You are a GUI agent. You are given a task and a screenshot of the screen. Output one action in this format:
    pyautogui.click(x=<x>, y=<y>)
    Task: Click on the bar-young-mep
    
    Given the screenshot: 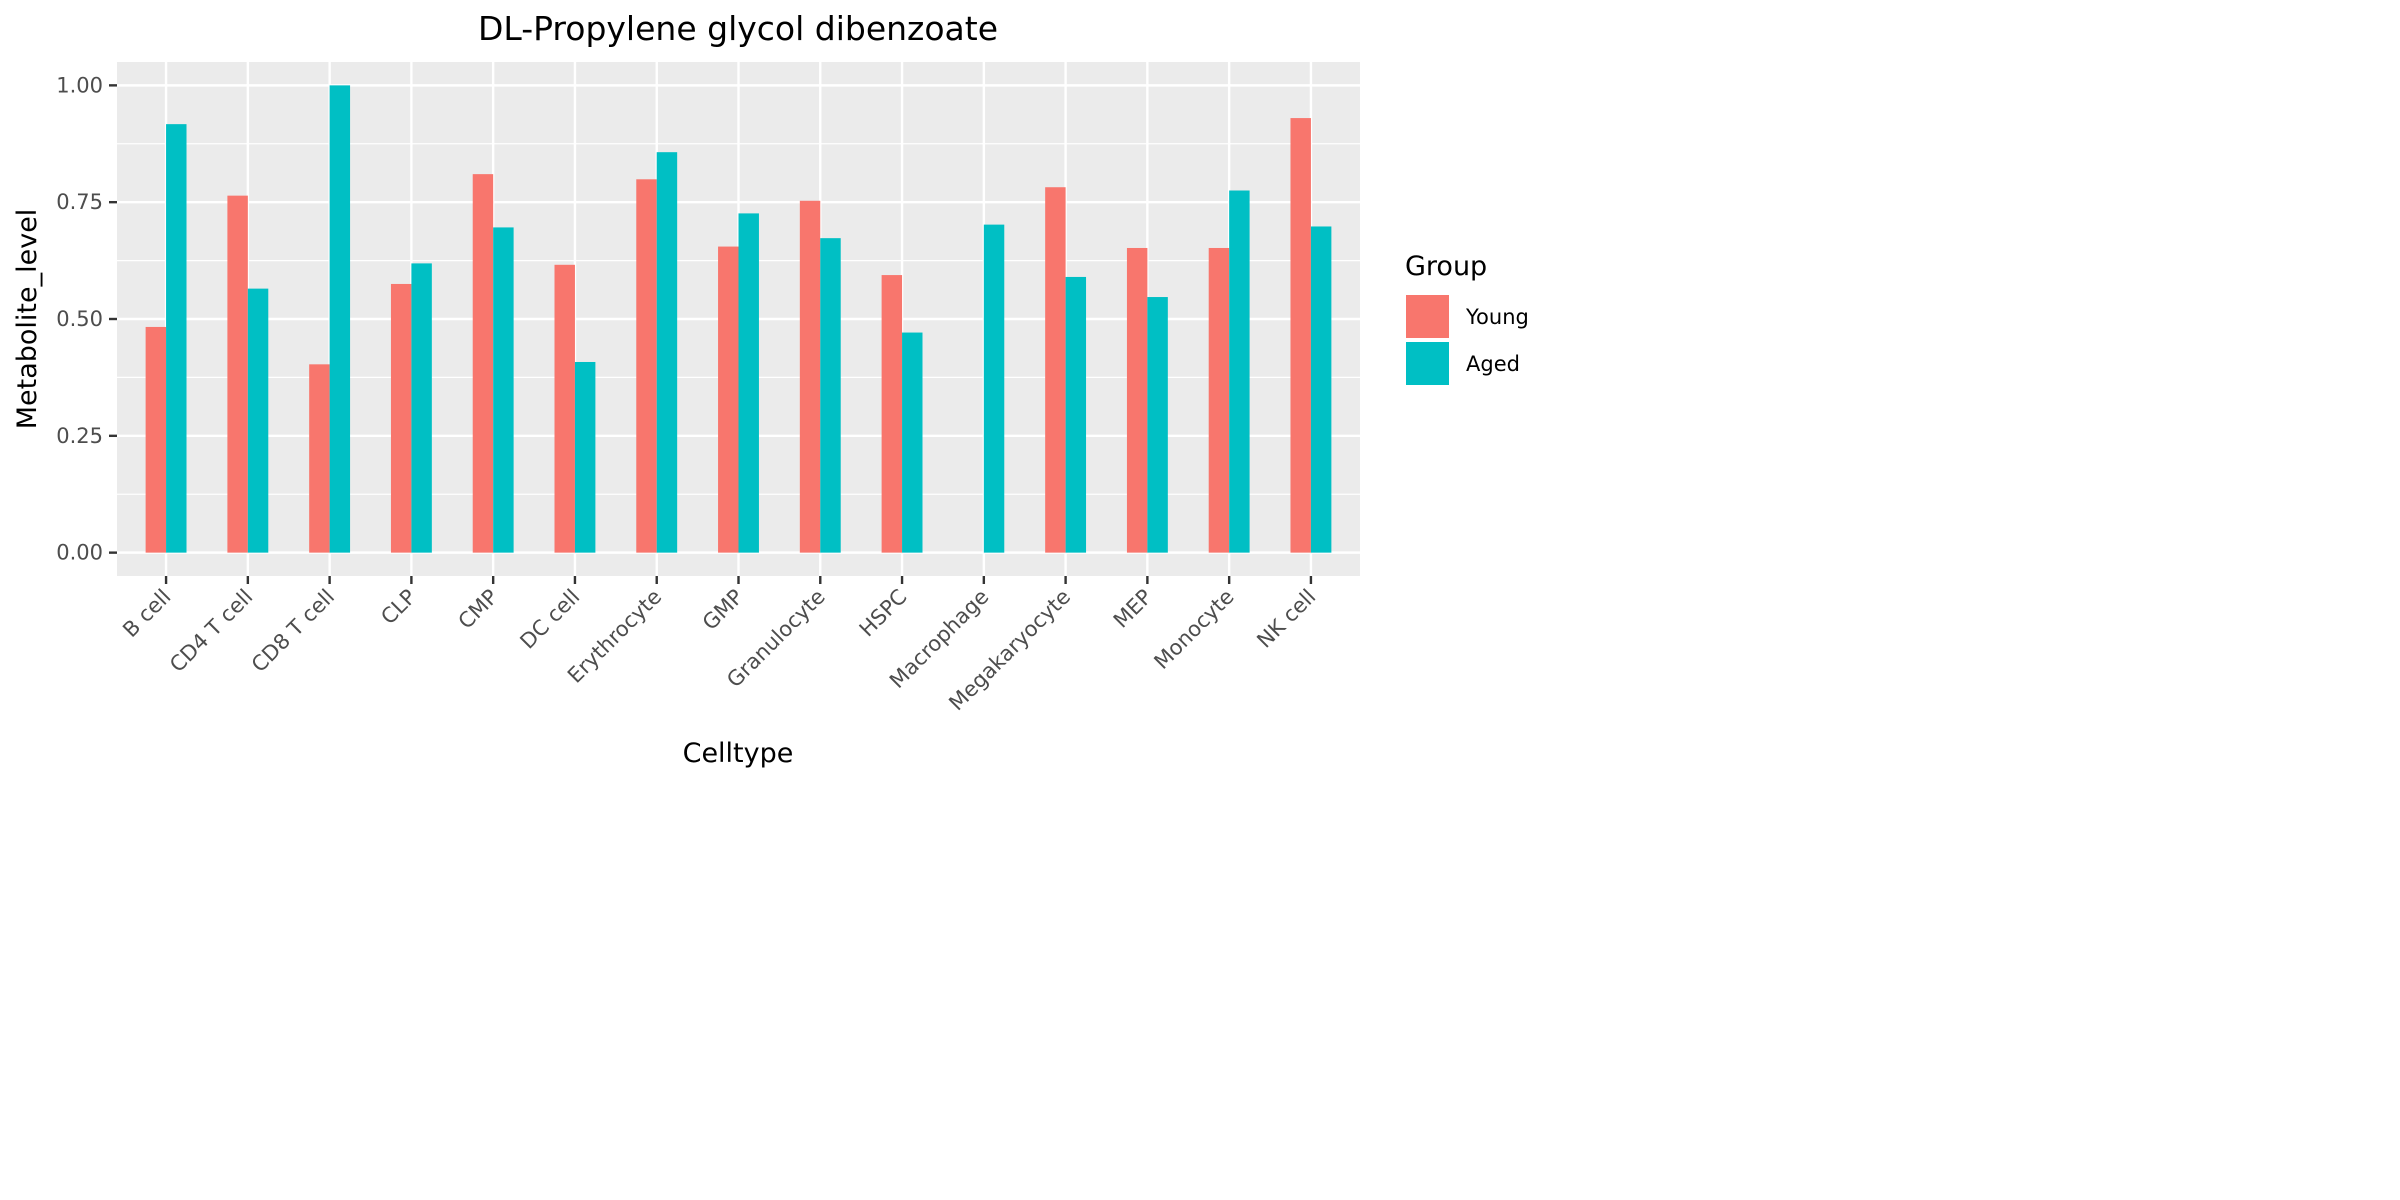 What is the action you would take?
    pyautogui.click(x=1137, y=400)
    